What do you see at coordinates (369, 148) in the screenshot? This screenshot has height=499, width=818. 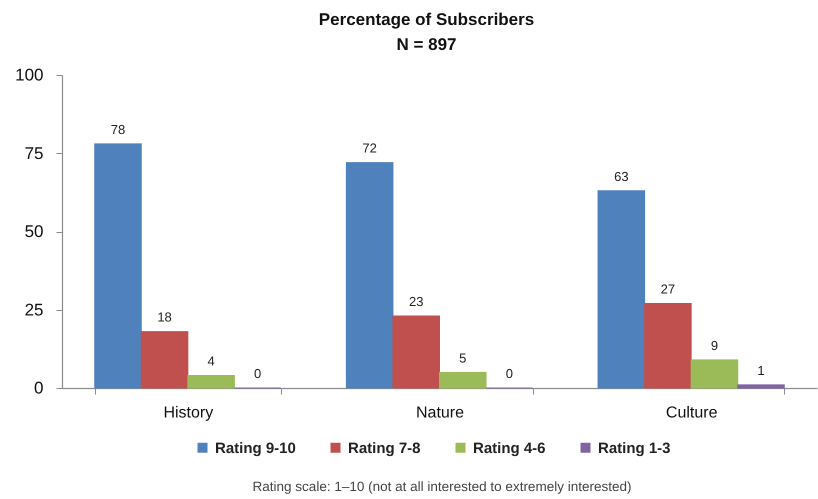 I see `data-label: 72` at bounding box center [369, 148].